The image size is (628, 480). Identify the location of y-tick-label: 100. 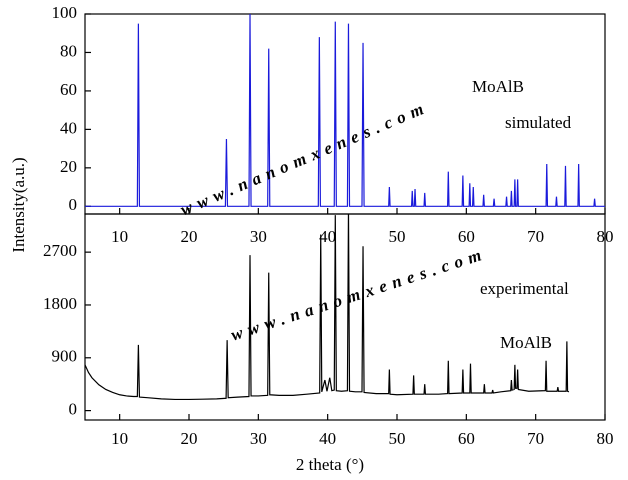
(65, 12).